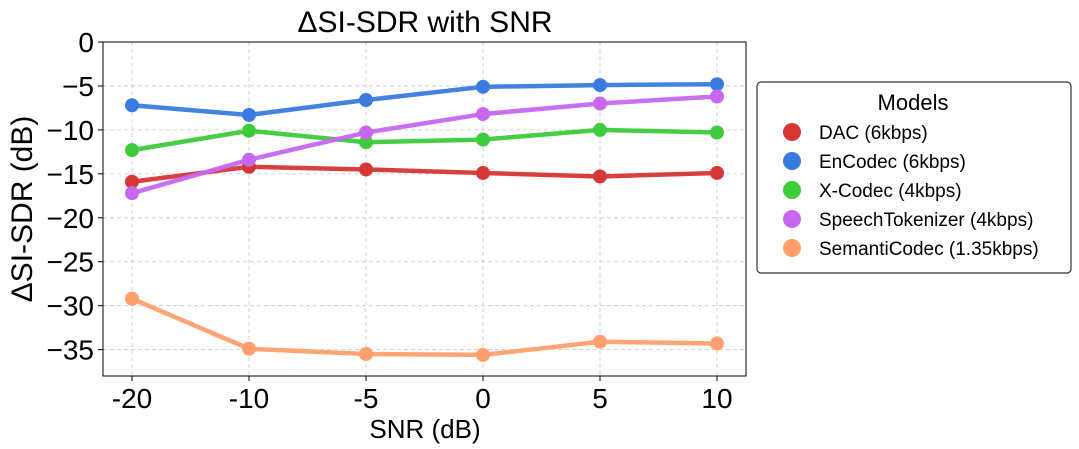 The image size is (1079, 449). I want to click on y-axis: 0 −5 −10 −15 −20 −25 −30 −35, so click(75, 196).